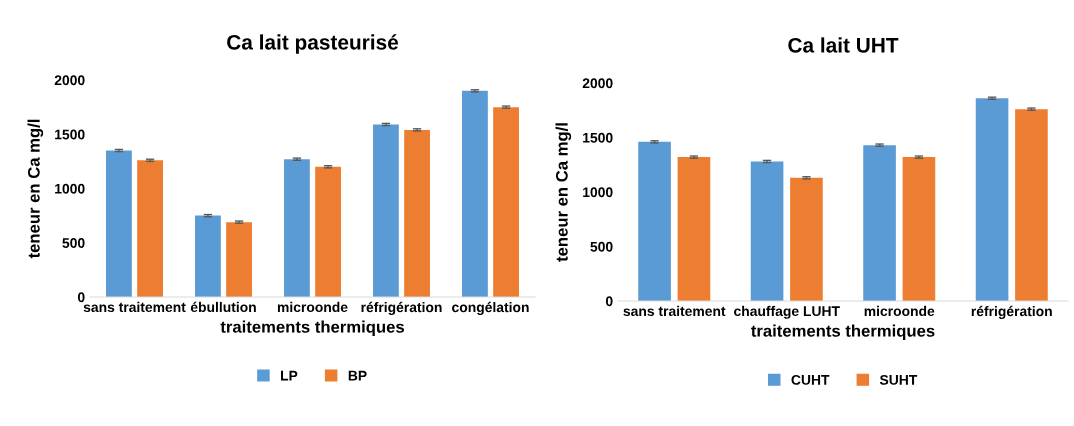 The height and width of the screenshot is (426, 1074). What do you see at coordinates (289, 375) in the screenshot?
I see `legend-label: LP` at bounding box center [289, 375].